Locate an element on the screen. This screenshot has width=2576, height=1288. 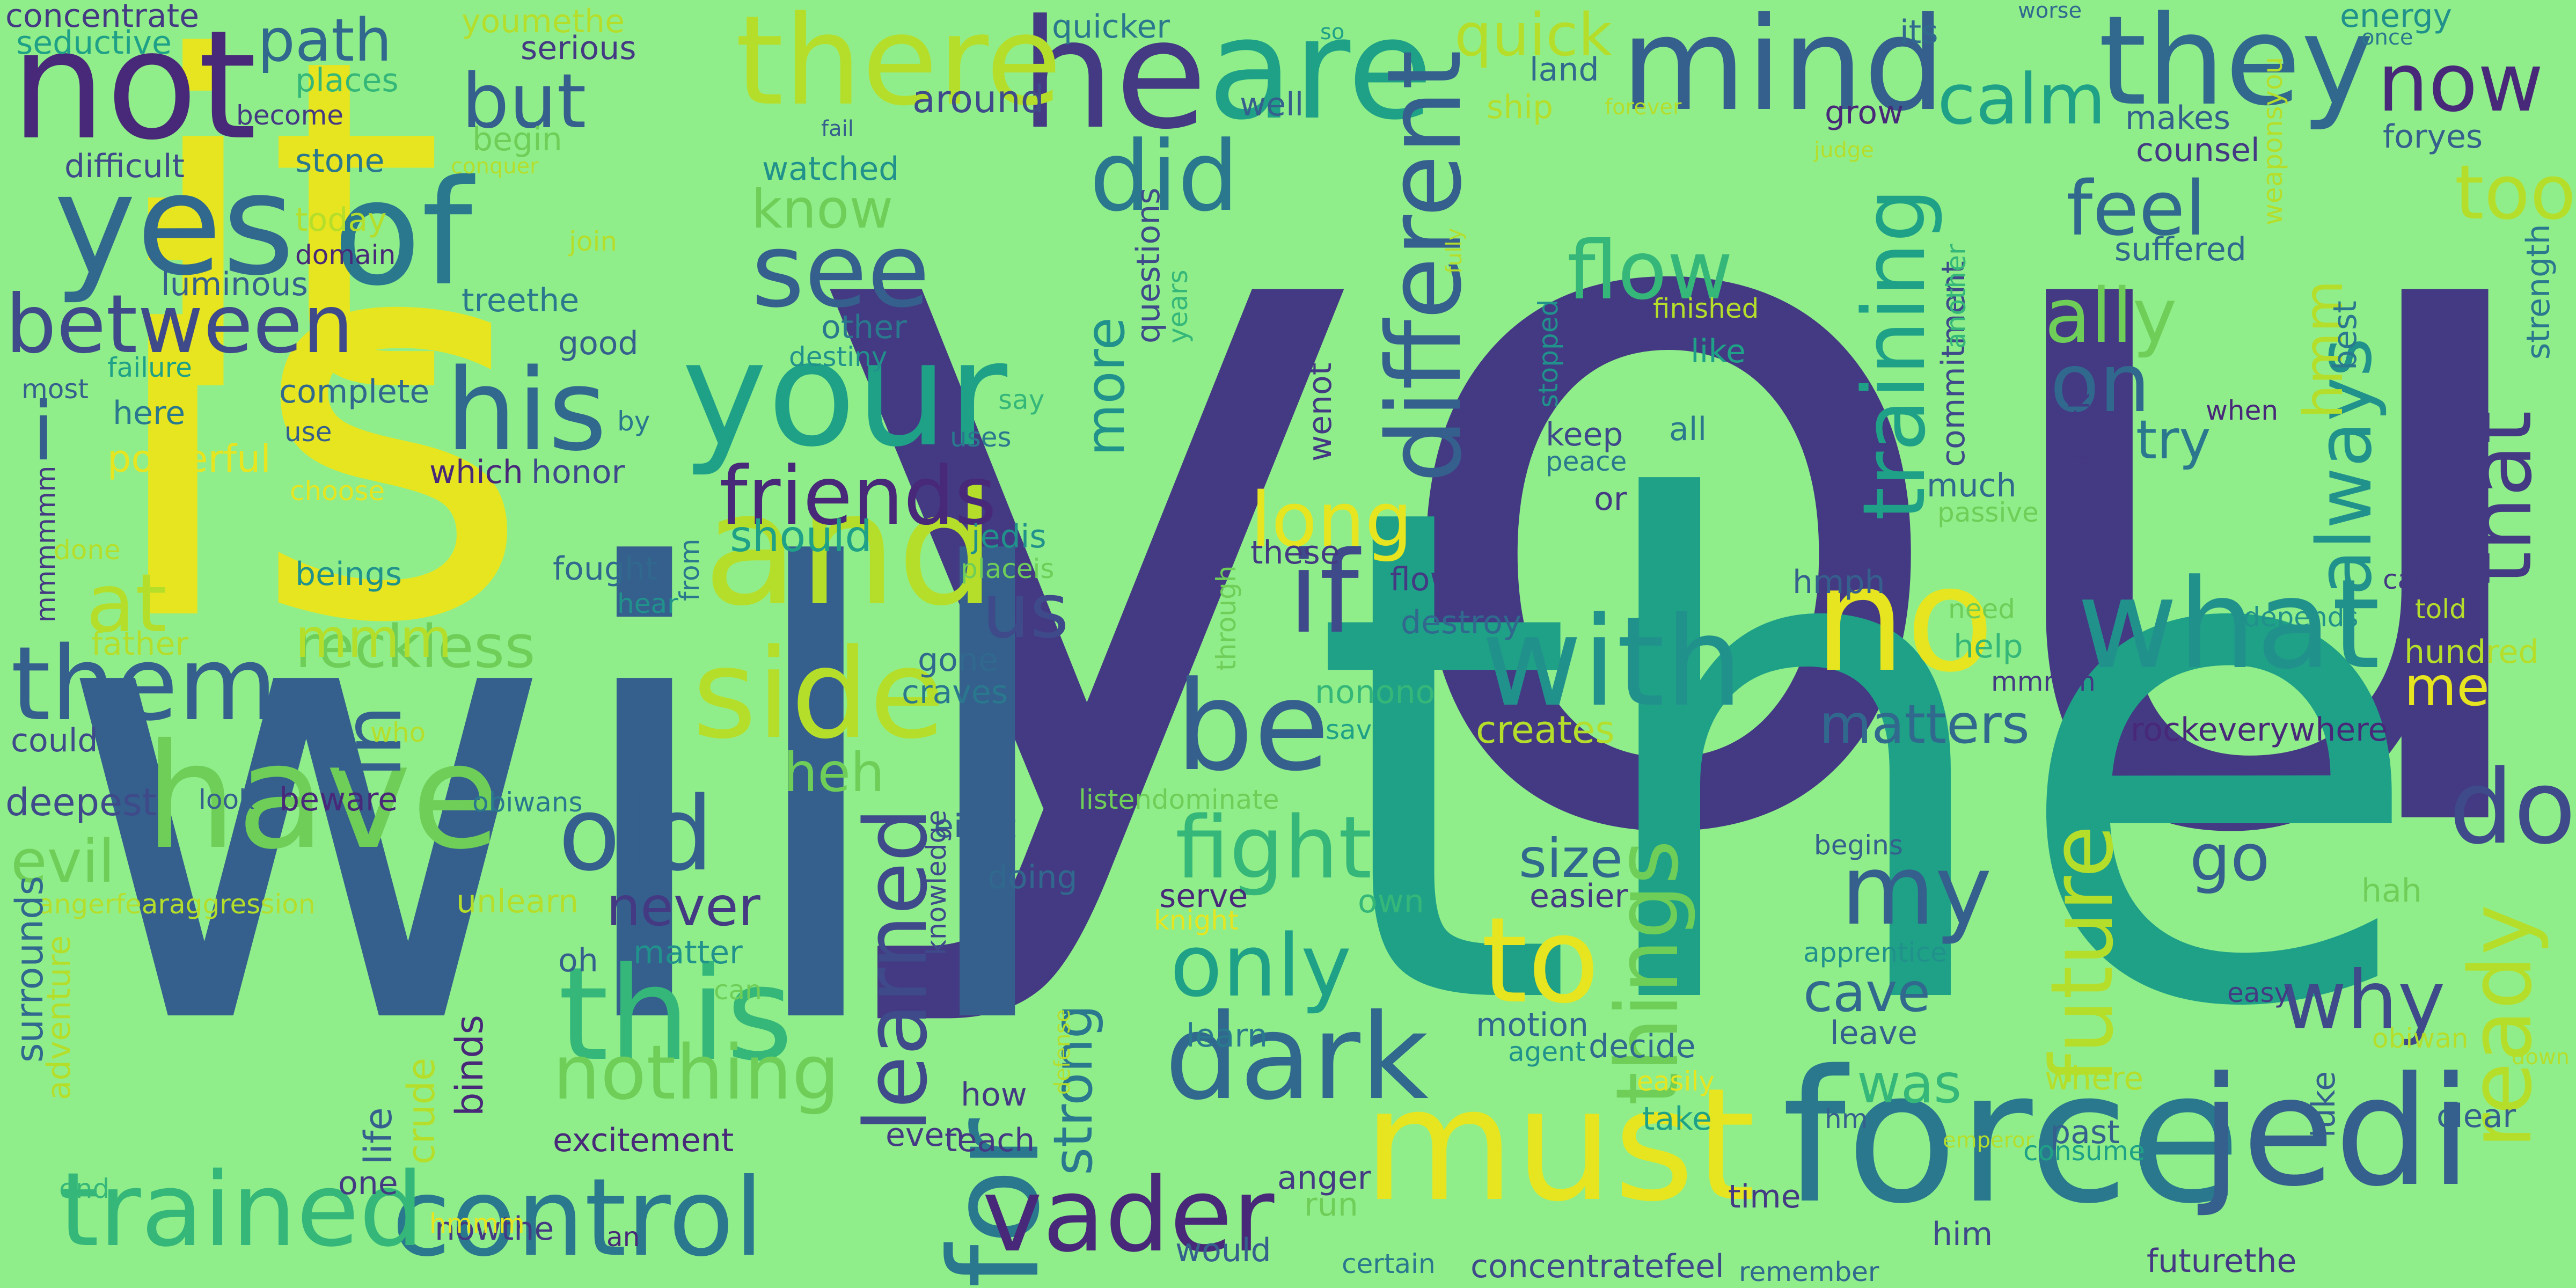
word-all: all is located at coordinates (1688, 429).